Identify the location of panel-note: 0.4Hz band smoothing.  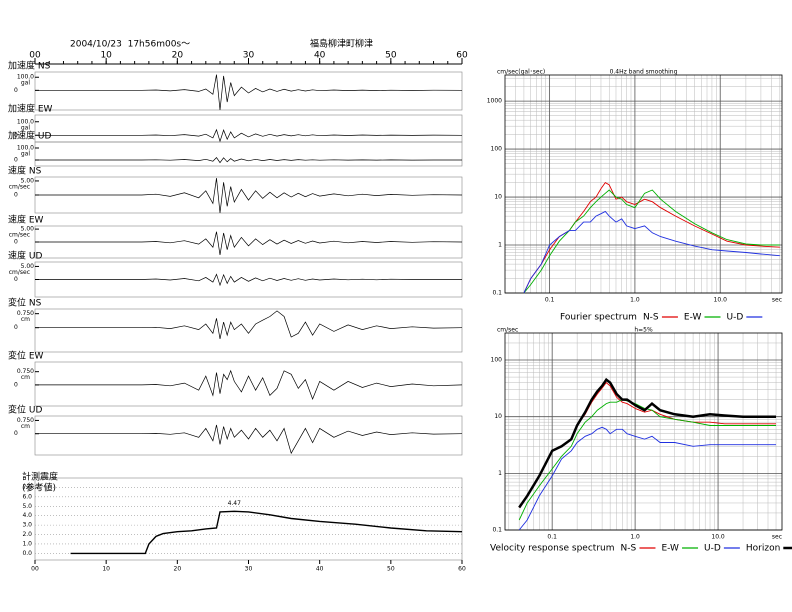
(644, 72).